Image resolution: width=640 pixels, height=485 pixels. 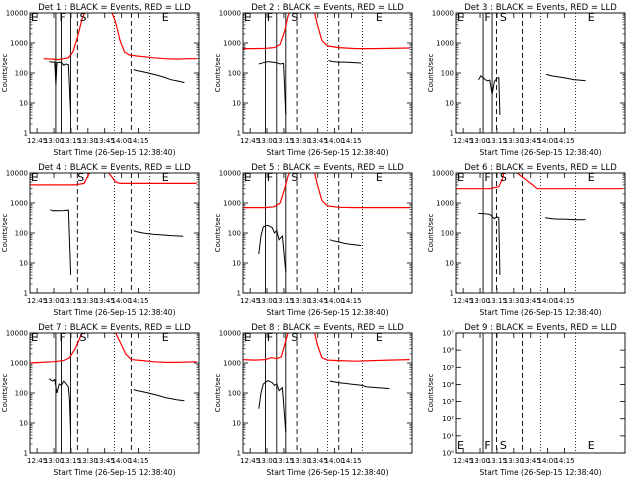 I want to click on y-tick-label: 10⁰, so click(x=448, y=454).